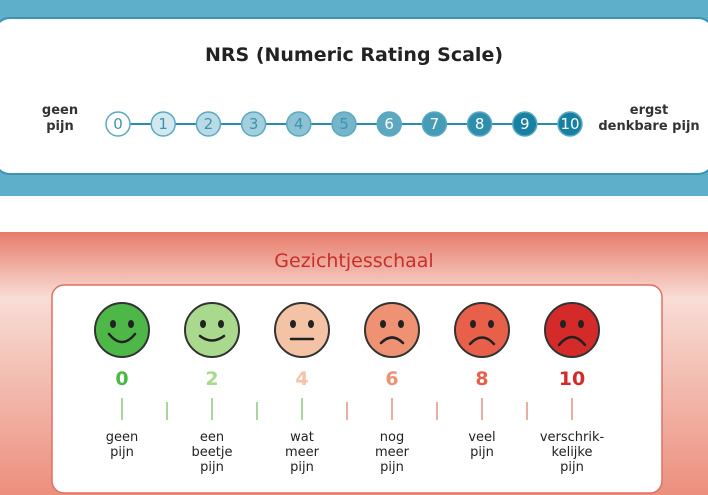  What do you see at coordinates (302, 379) in the screenshot?
I see `face-number: 4` at bounding box center [302, 379].